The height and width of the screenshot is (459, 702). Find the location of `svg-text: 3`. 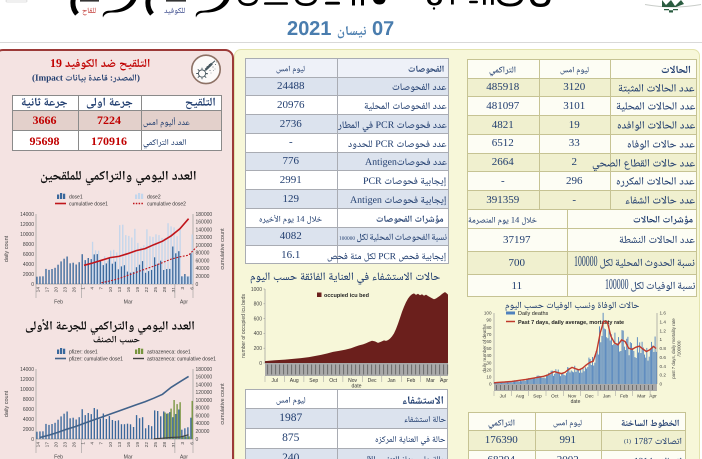

svg-text: 3 is located at coordinates (183, 442).